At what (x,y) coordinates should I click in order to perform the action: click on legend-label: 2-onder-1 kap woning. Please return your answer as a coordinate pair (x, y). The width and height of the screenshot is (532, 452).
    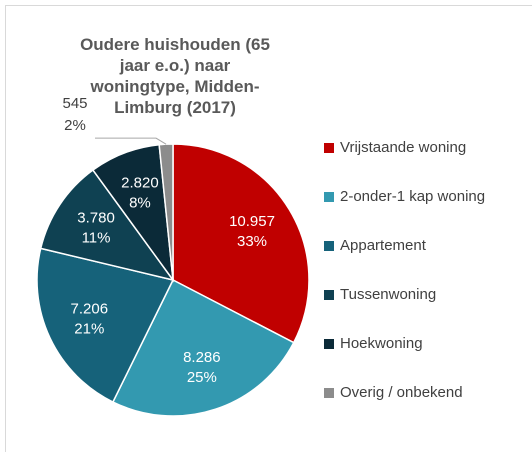
    Looking at the image, I should click on (412, 196).